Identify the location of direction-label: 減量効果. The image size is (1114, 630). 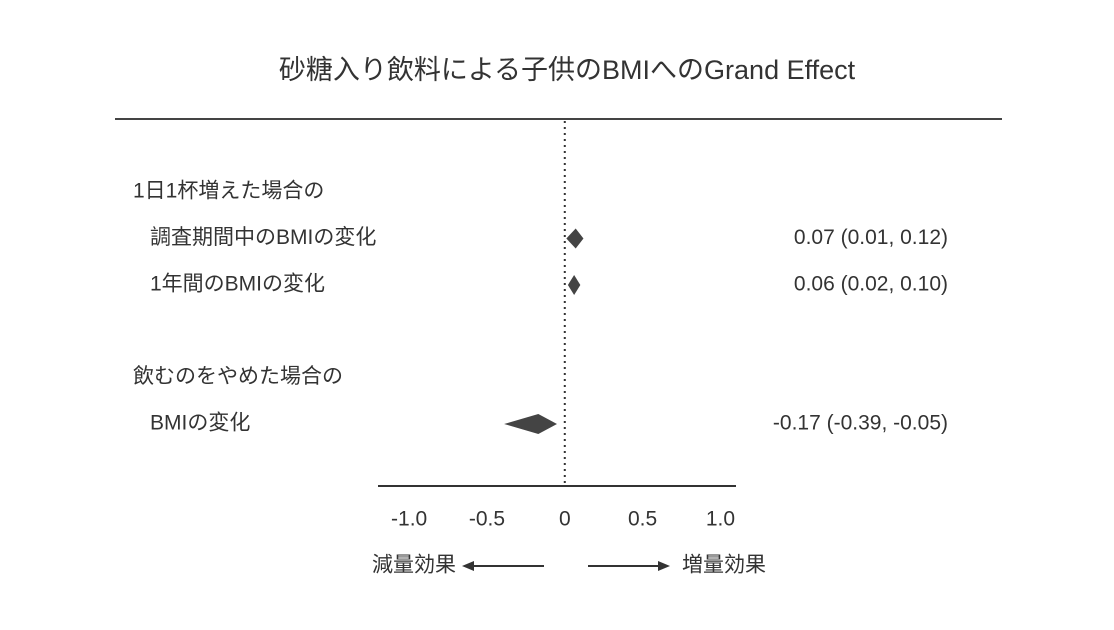
(414, 565).